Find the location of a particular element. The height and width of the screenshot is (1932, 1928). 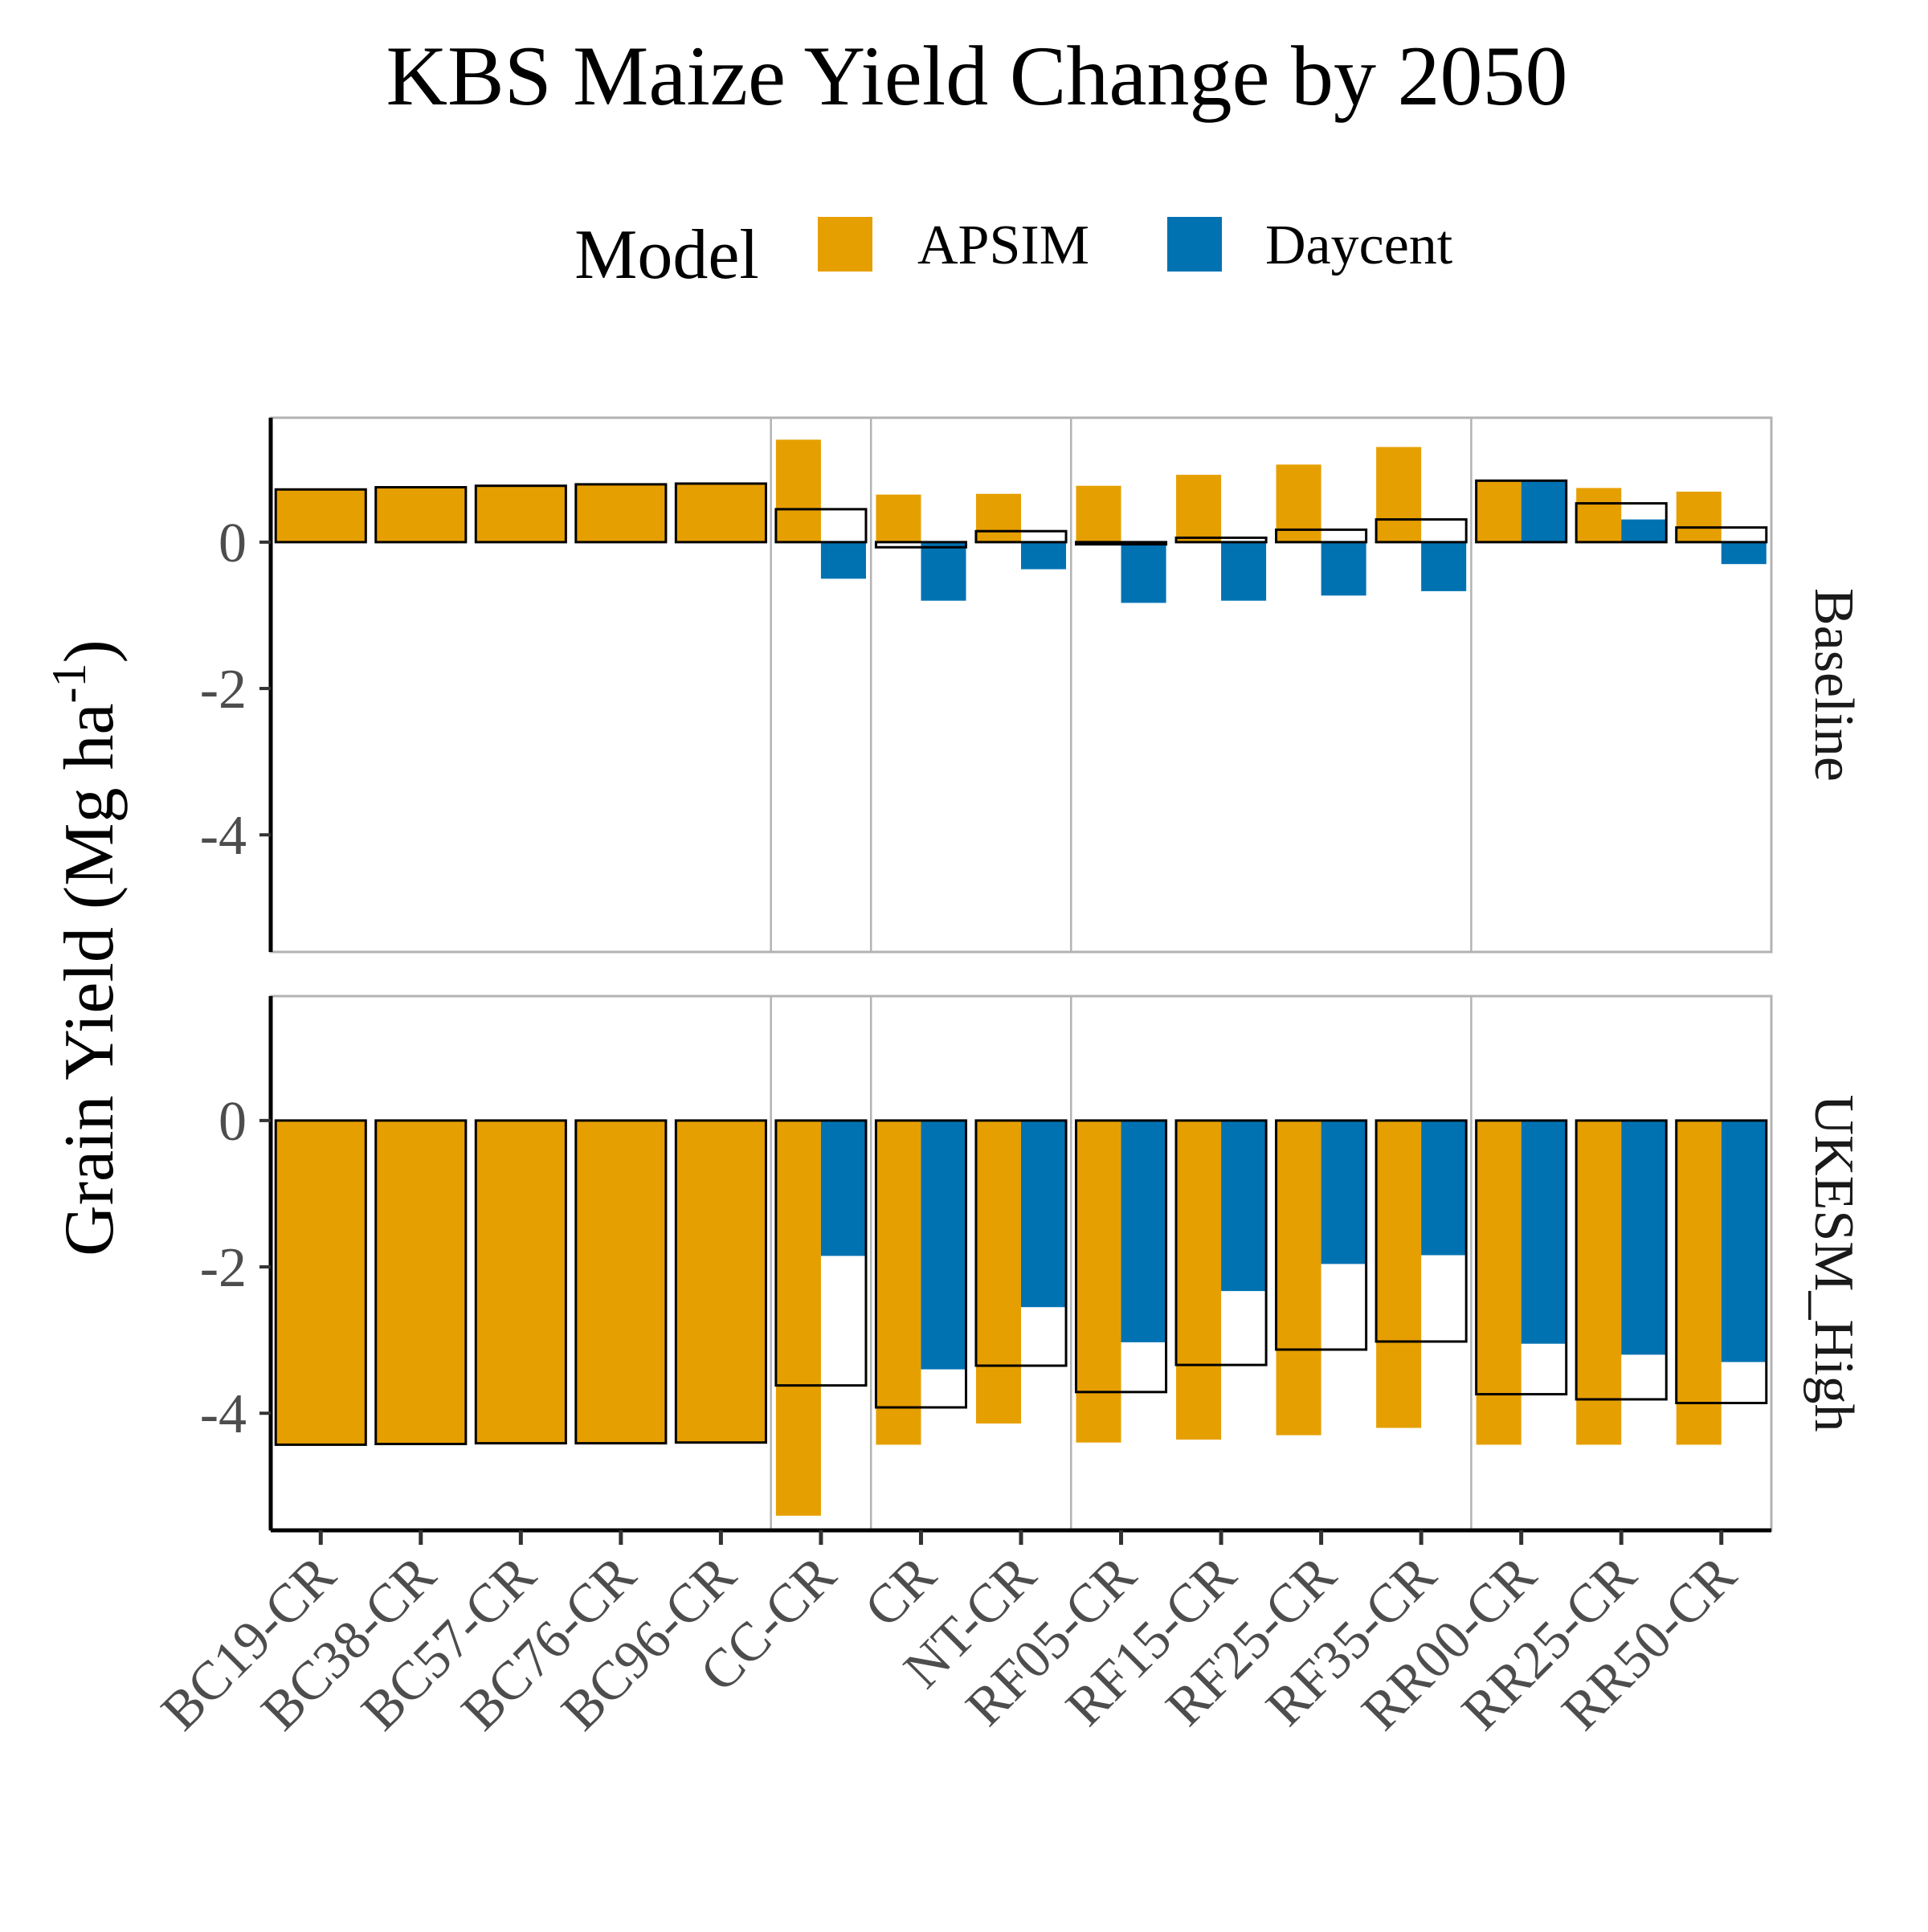

y-axis-label-exponent: -1 is located at coordinates (69, 683).